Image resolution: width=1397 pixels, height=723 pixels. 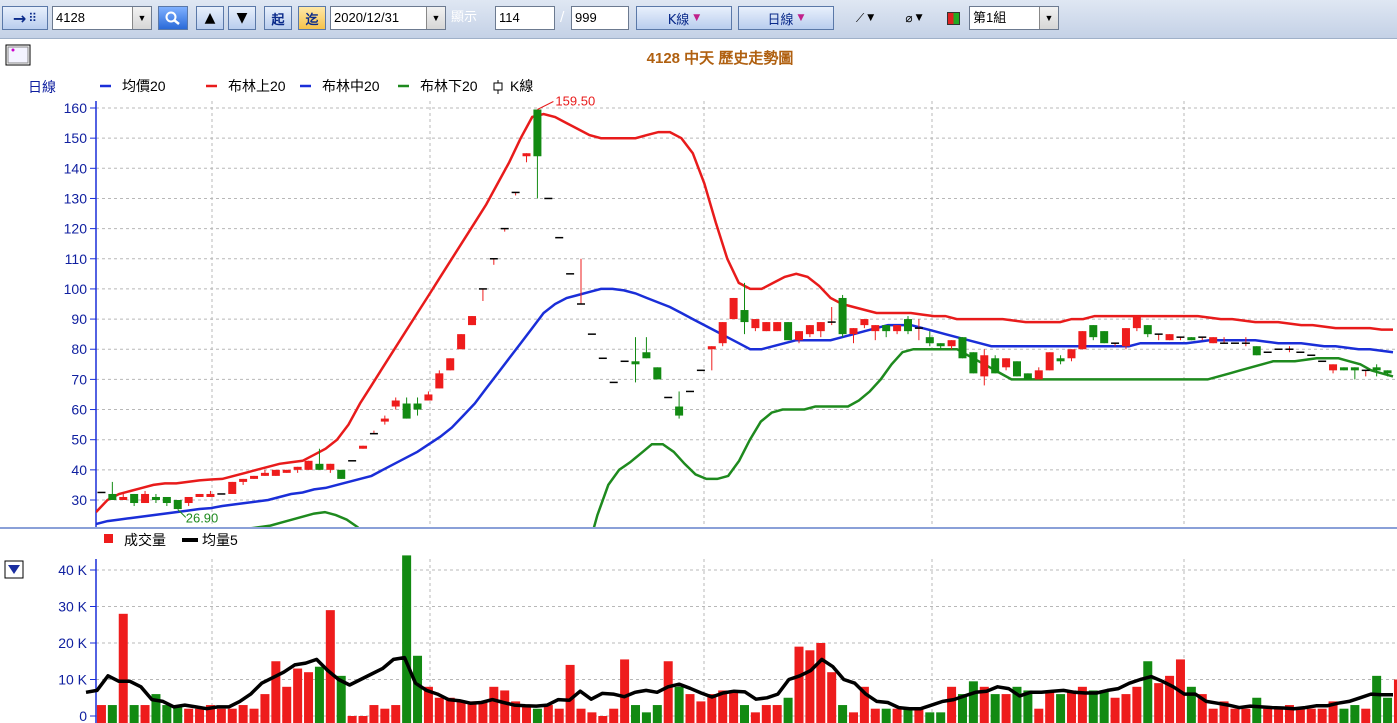 I want to click on chevron-down-icon: ▼, so click(x=436, y=18).